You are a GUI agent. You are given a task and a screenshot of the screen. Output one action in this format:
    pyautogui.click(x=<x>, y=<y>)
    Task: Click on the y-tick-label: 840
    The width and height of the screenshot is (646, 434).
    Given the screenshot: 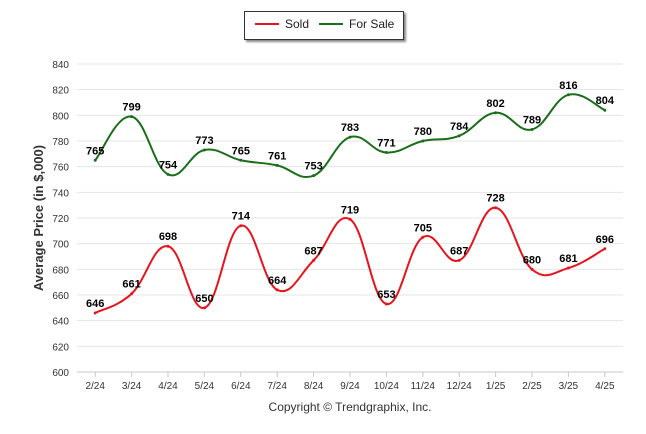 What is the action you would take?
    pyautogui.click(x=60, y=65)
    